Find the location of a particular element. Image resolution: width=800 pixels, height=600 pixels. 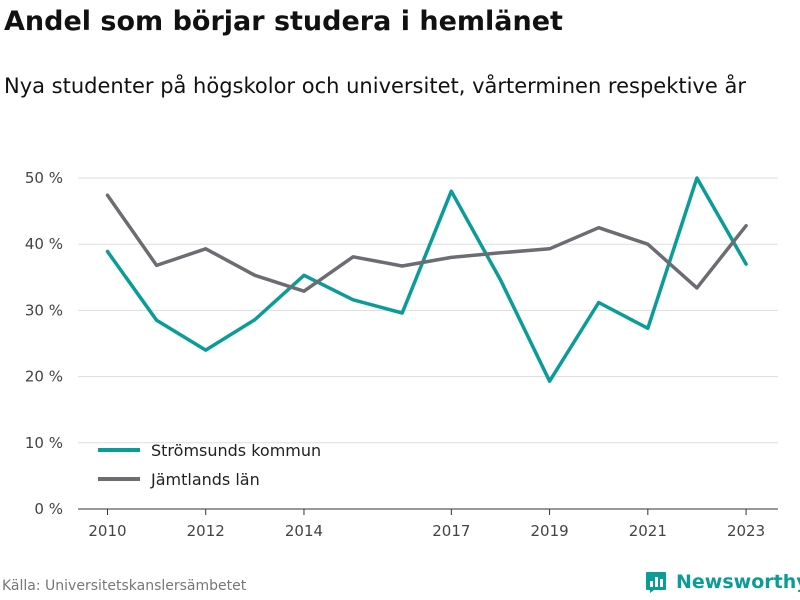

x-tick-label: 2014 is located at coordinates (304, 531).